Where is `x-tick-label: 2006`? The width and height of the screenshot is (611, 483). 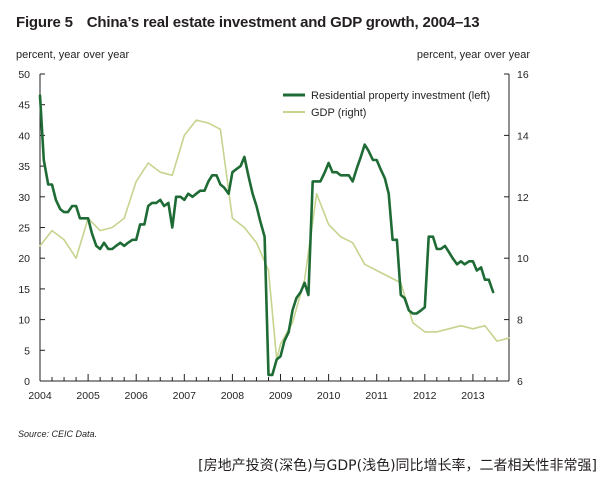 x-tick-label: 2006 is located at coordinates (137, 396).